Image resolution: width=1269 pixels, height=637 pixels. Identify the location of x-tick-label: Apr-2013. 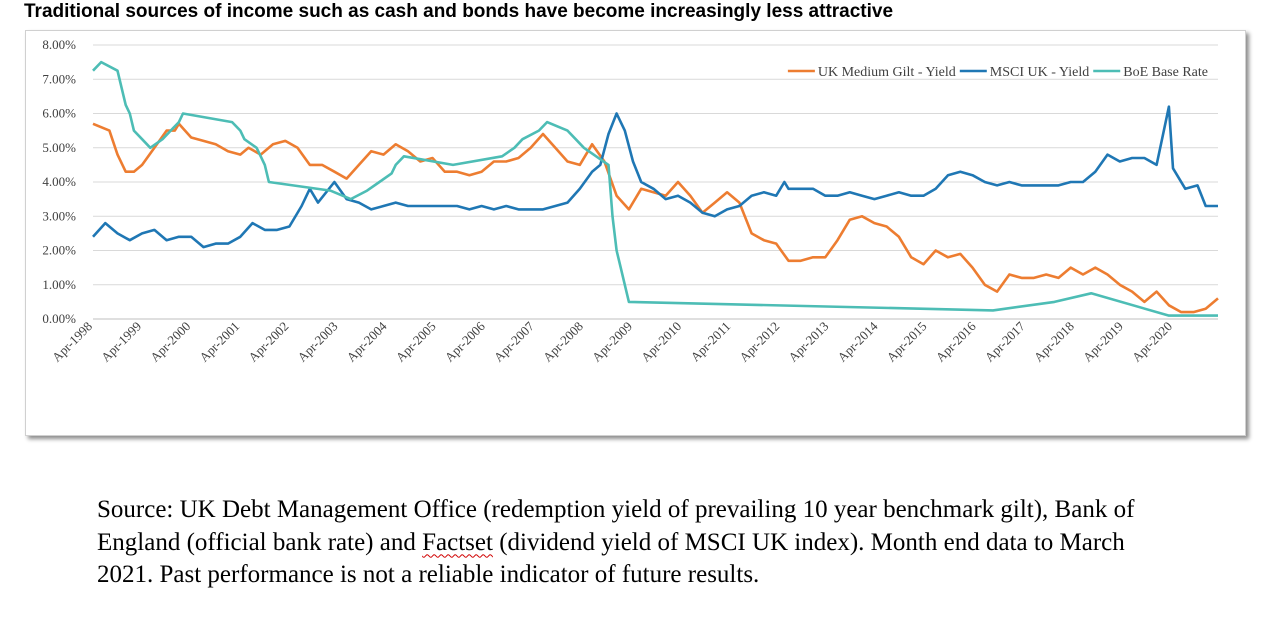
(808, 342).